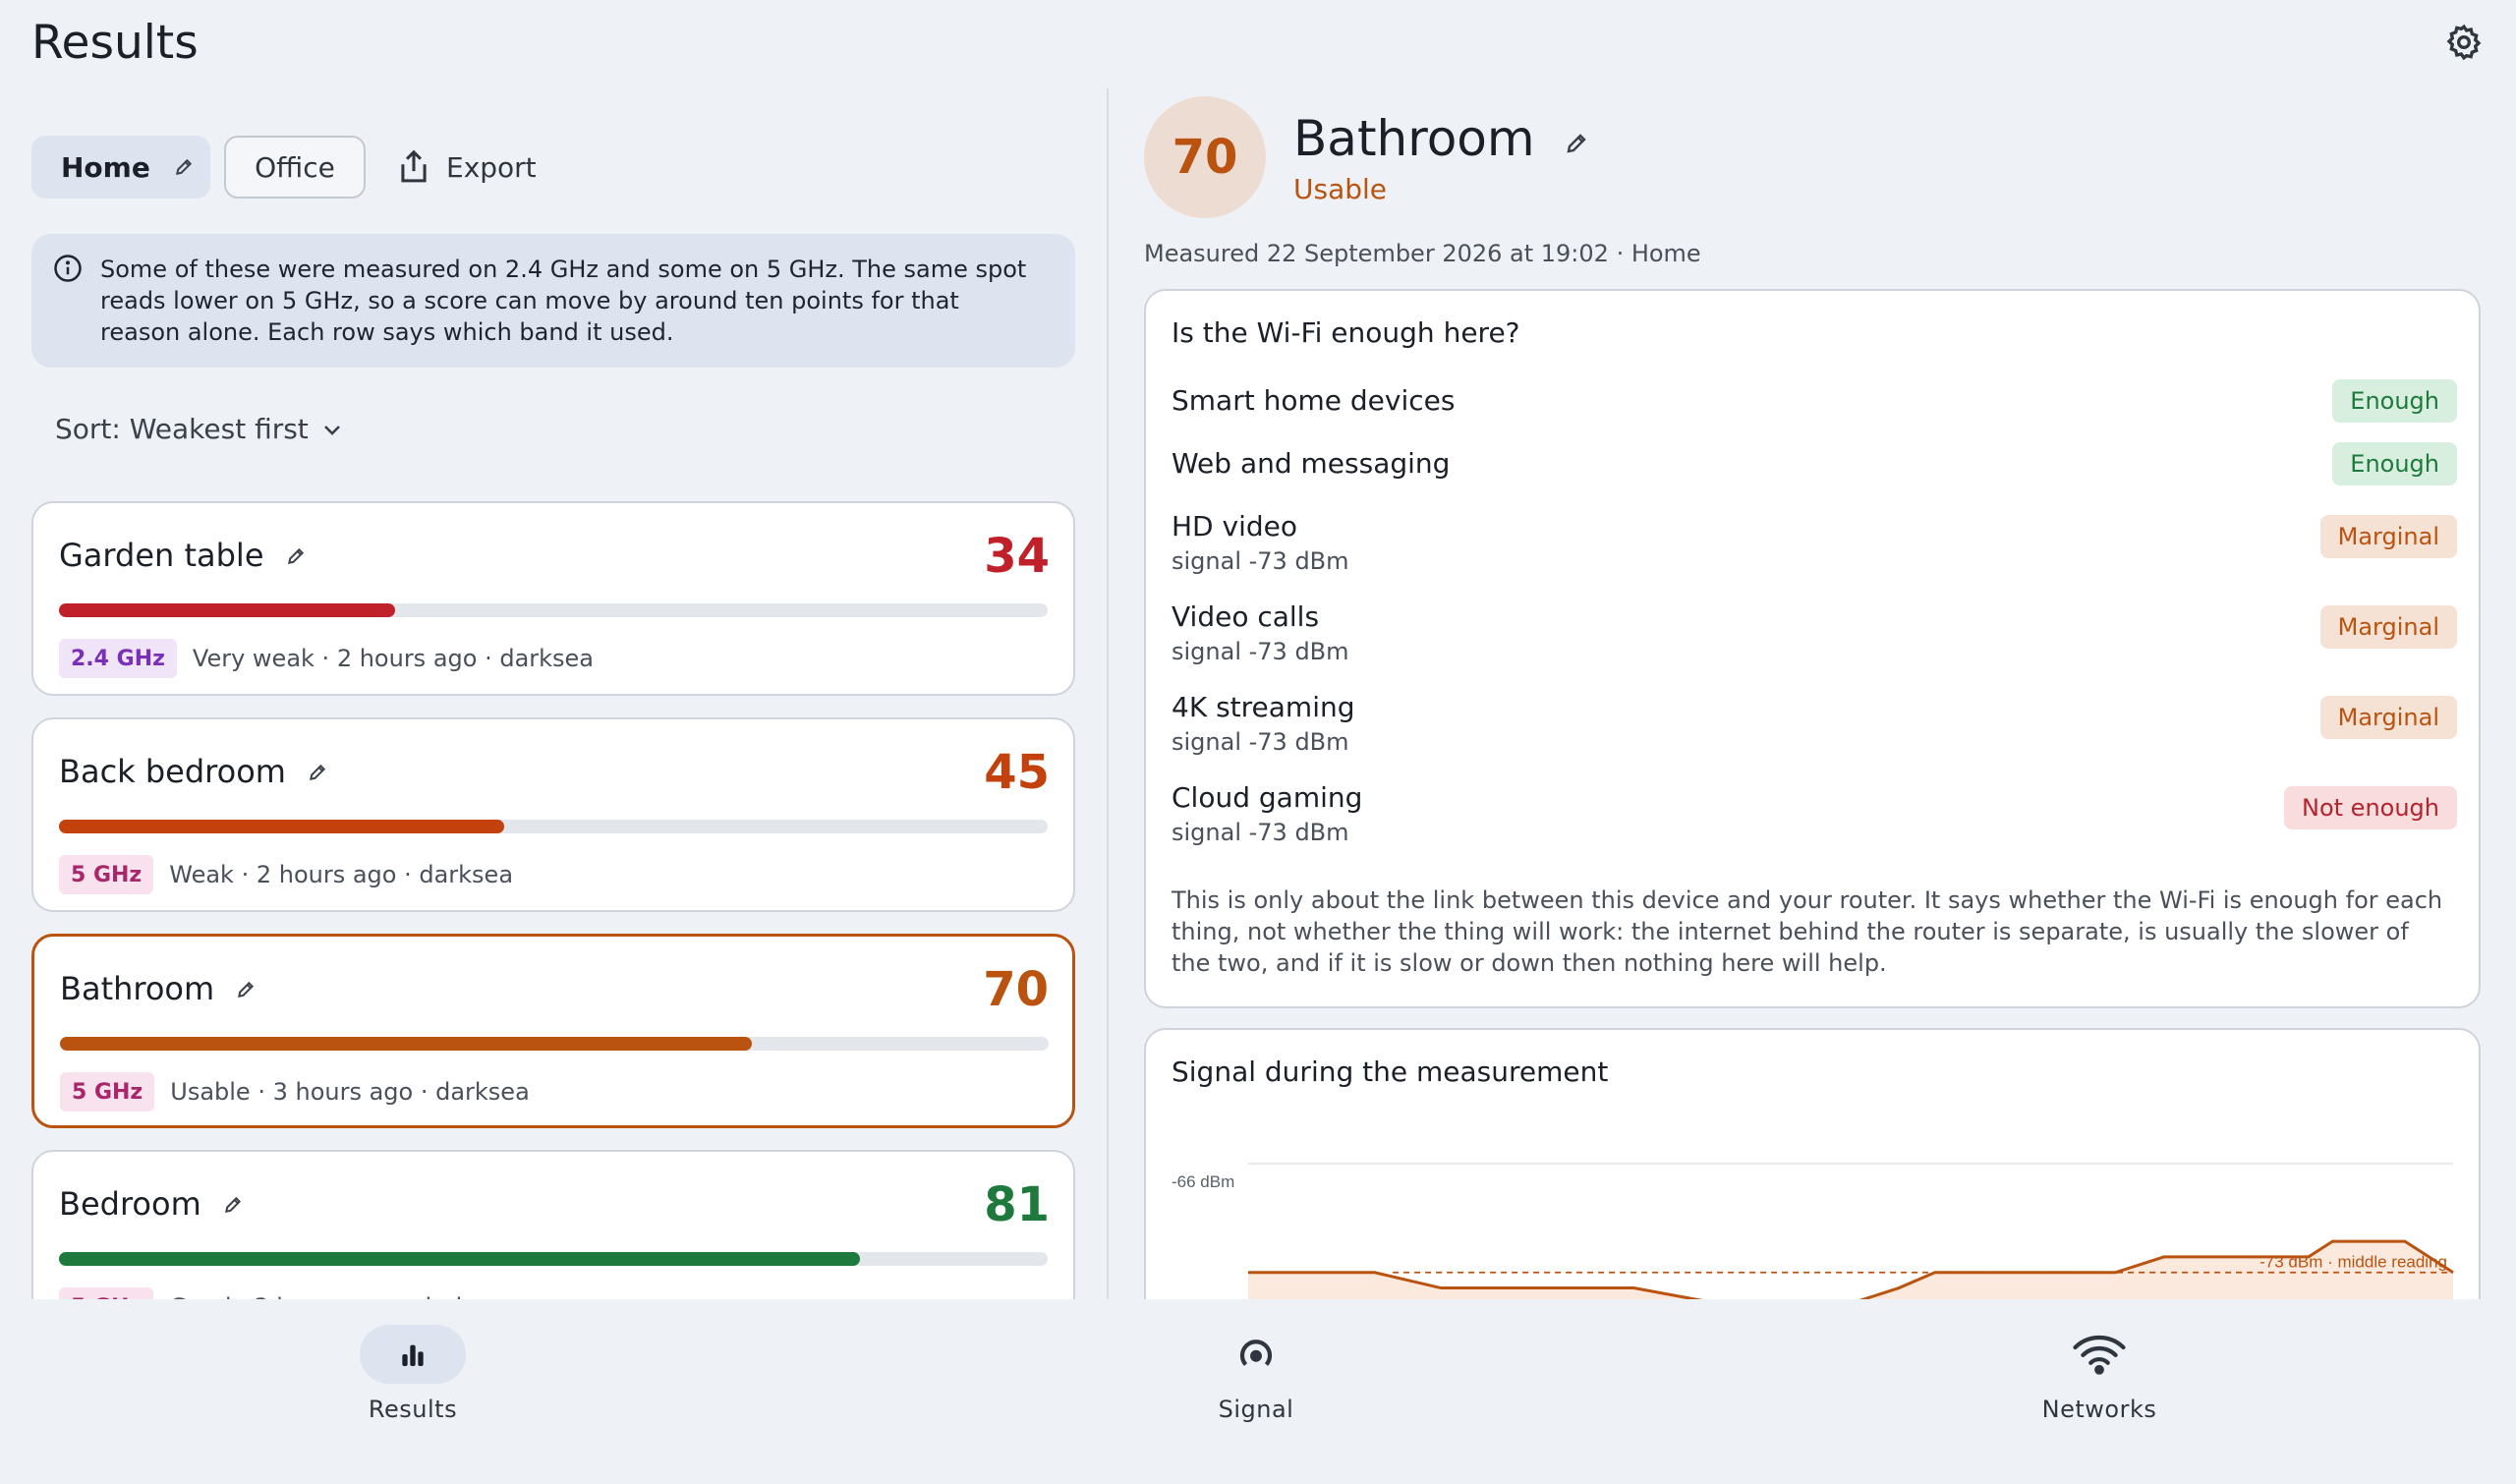 The image size is (2516, 1484). I want to click on median-label: -73 dBm · middle reading, so click(2353, 1262).